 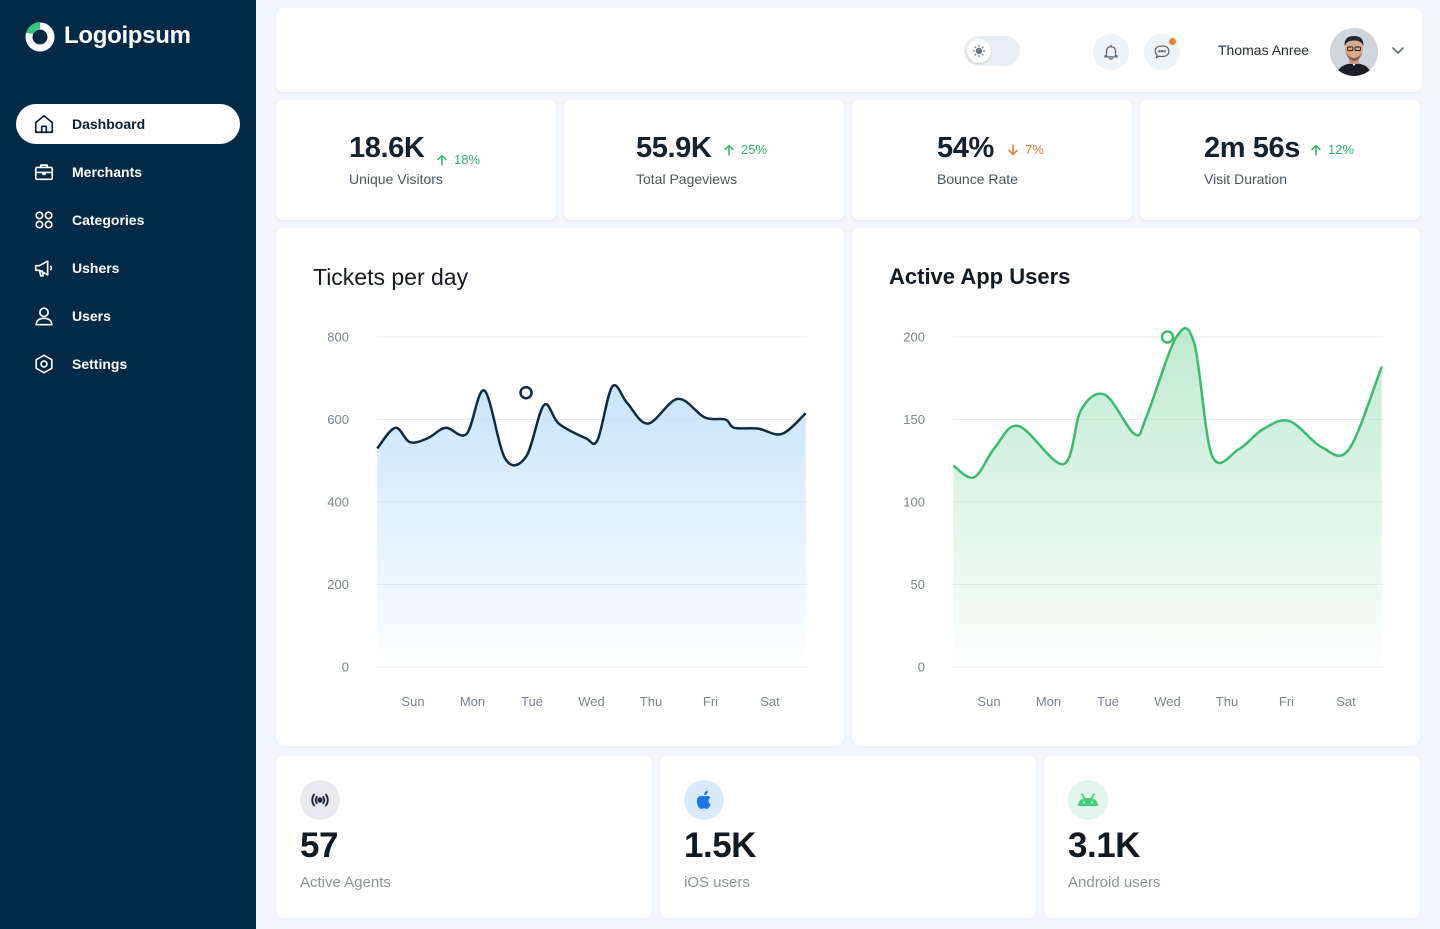 I want to click on metric-value: 1.5K, so click(x=720, y=845).